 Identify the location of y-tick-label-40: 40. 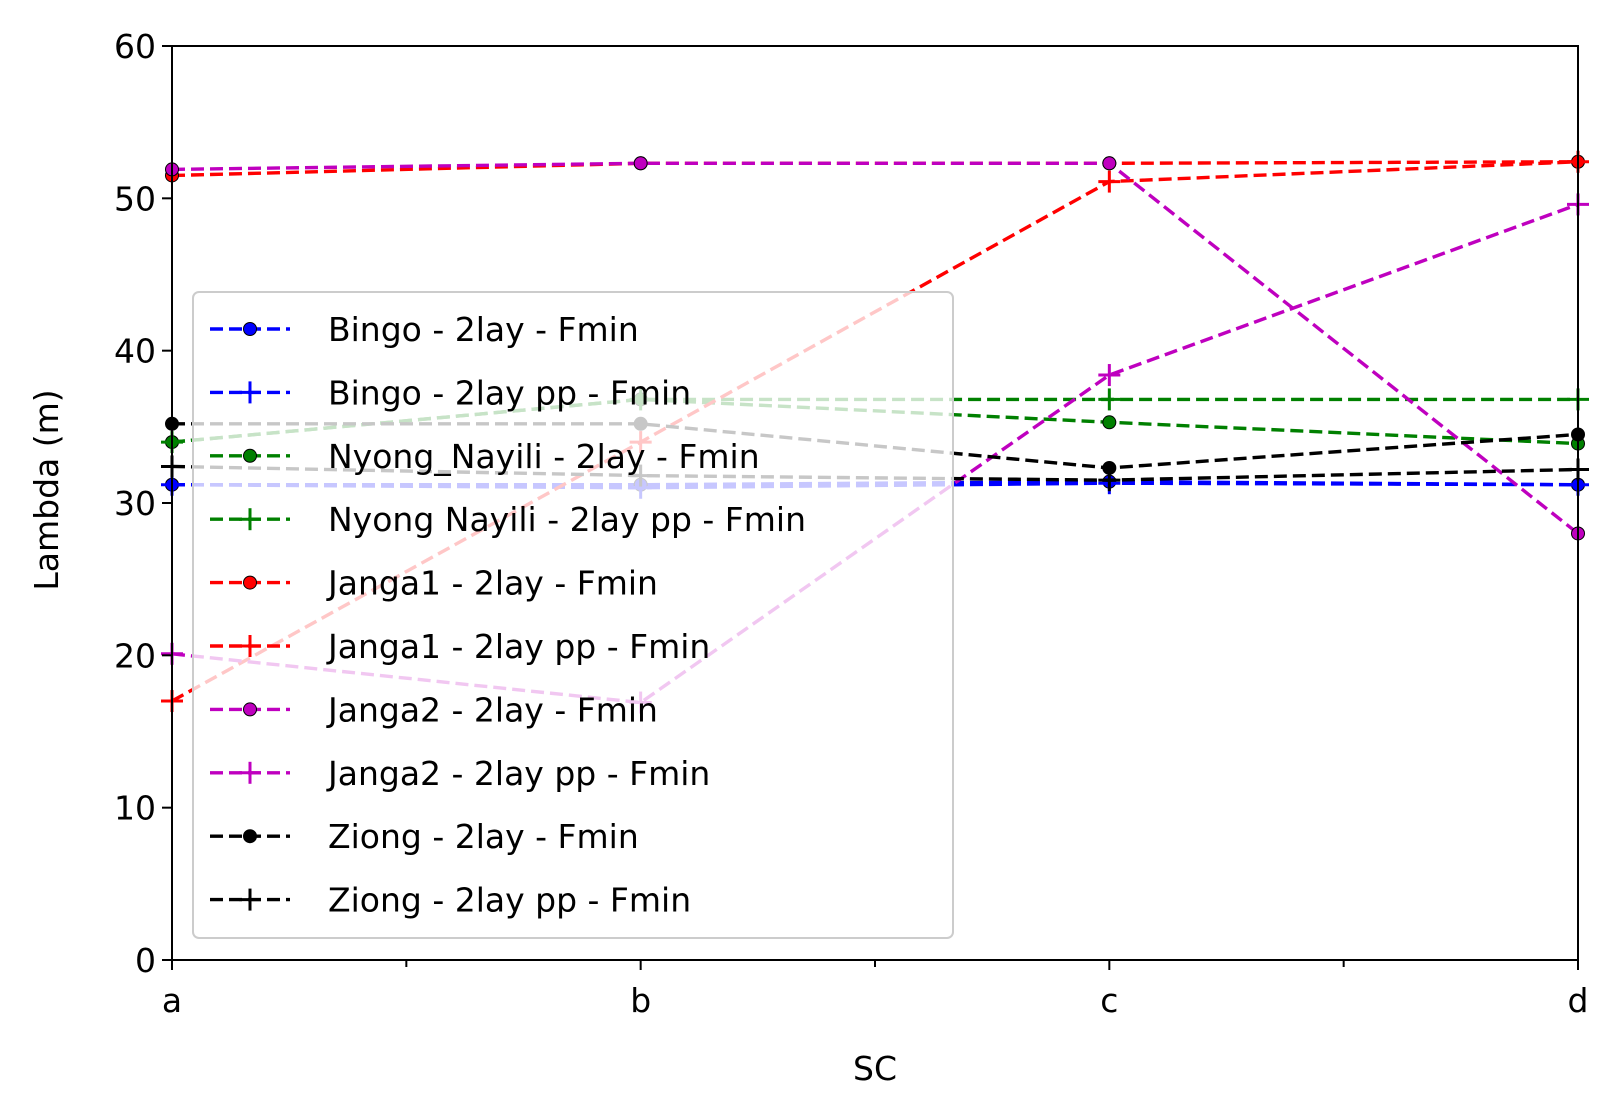
(135, 351).